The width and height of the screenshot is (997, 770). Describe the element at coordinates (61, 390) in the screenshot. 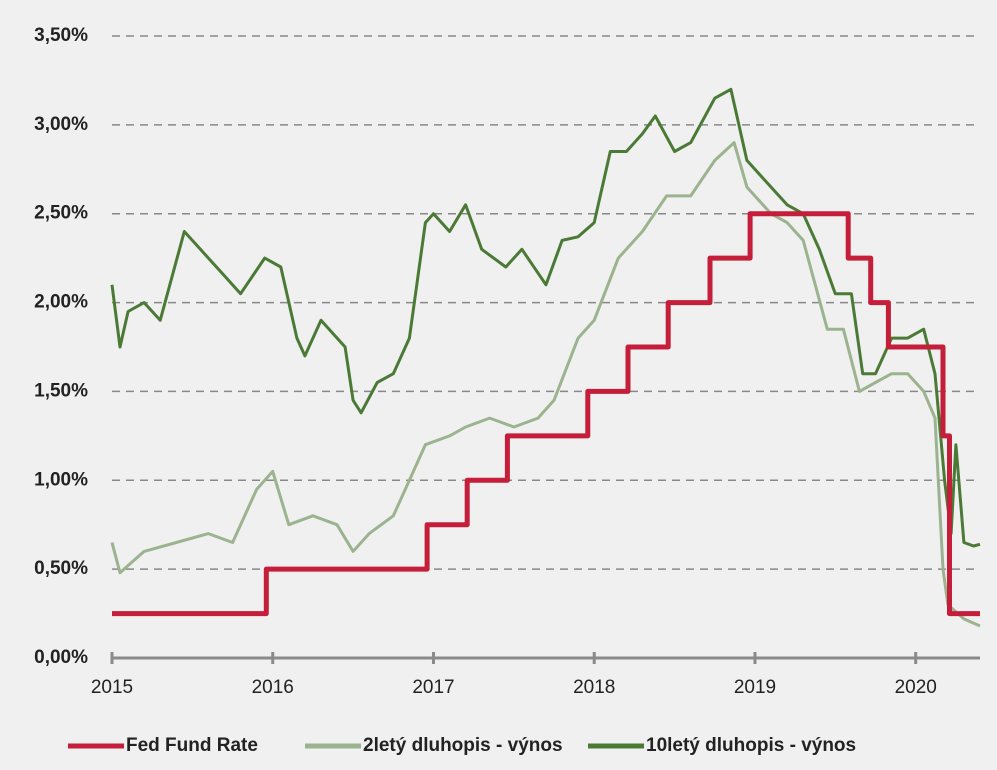

I see `y-tick-label: 1,50%` at that location.